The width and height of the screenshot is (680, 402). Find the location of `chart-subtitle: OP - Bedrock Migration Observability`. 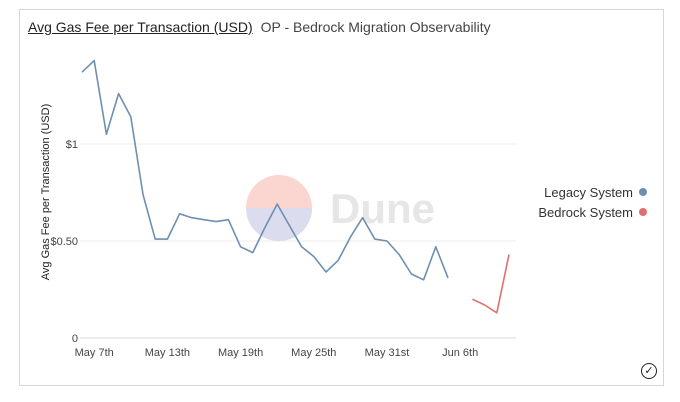

chart-subtitle: OP - Bedrock Migration Observability is located at coordinates (375, 27).